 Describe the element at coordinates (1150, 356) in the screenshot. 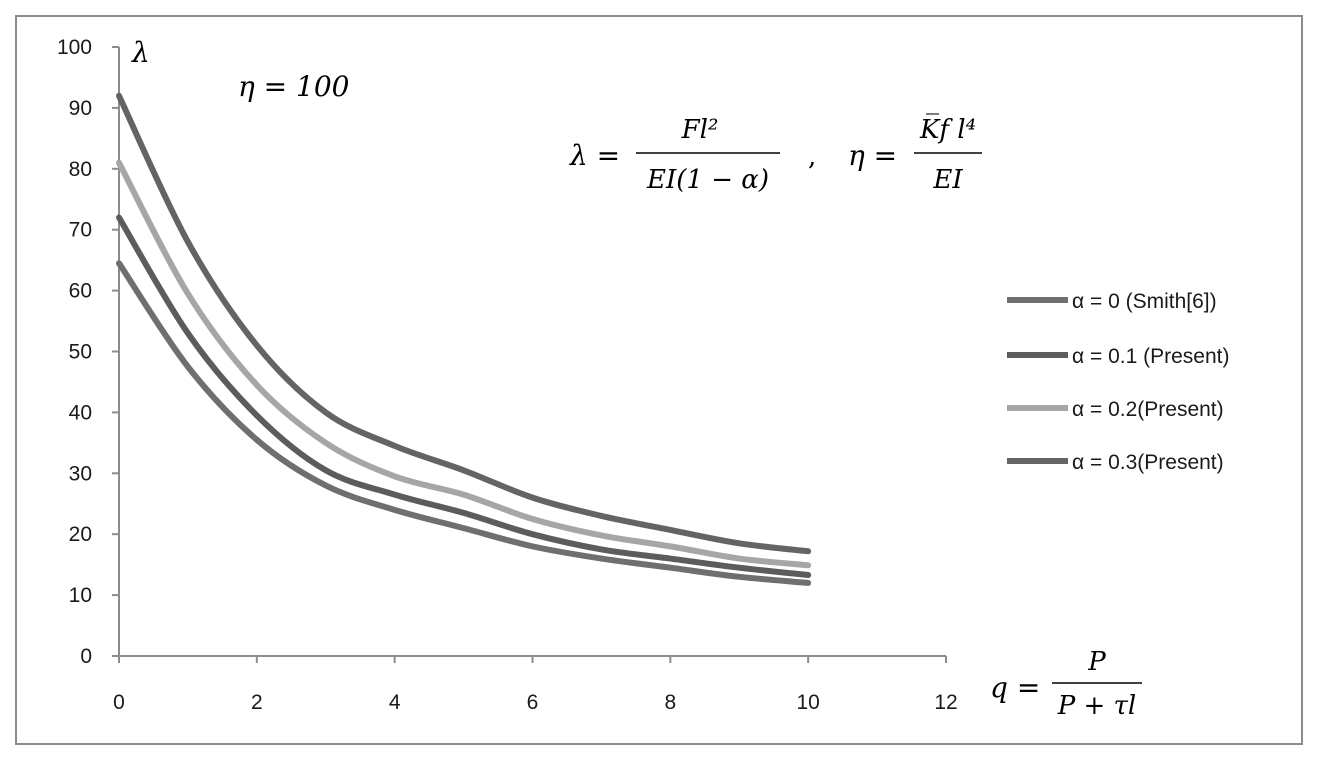

I see `legend-label: α = 0.1 (Present)` at that location.